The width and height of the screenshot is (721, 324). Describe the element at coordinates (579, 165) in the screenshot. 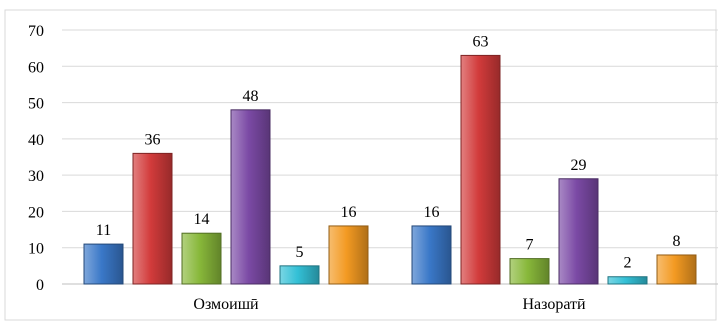

I see `data-label: 29` at that location.